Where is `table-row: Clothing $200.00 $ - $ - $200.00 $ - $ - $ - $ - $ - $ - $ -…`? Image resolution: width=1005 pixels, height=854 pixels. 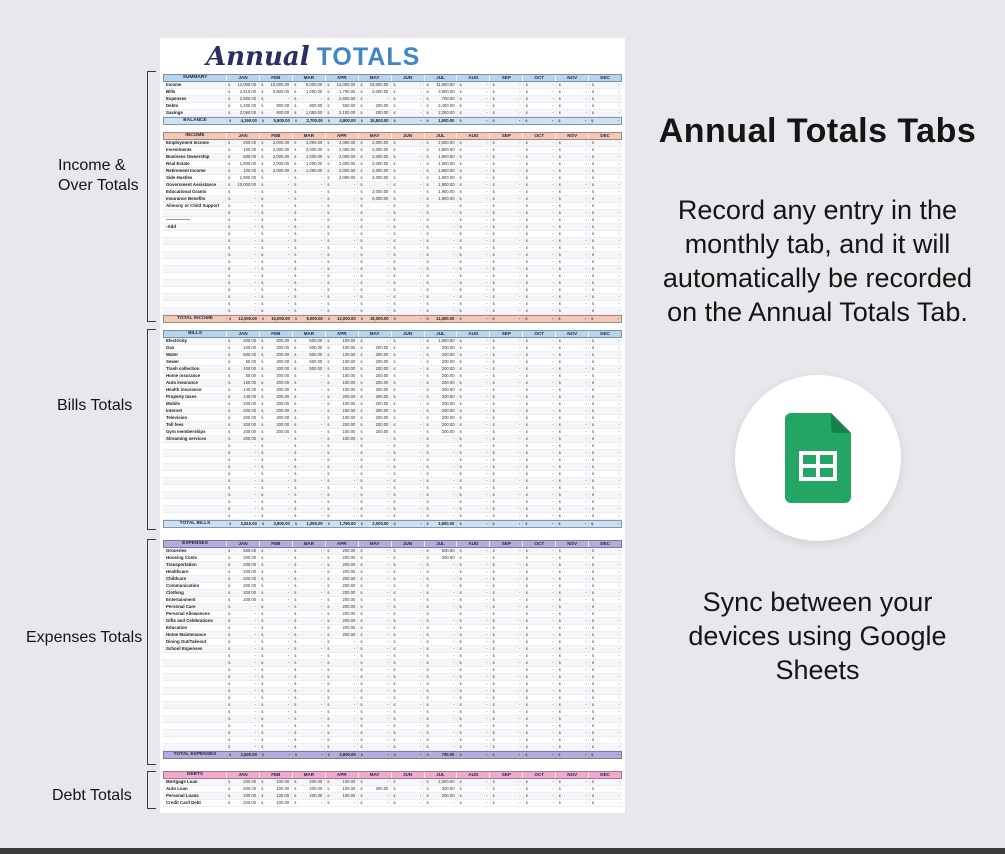 table-row: Clothing $200.00 $ - $ - $200.00 $ - $ - $ - $ - $ - $ - $ -… is located at coordinates (392, 593).